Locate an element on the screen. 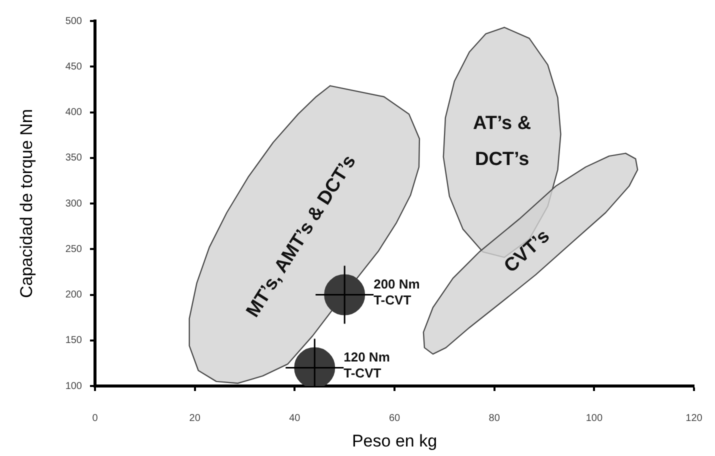 This screenshot has height=456, width=715. y-tick-label: 150 is located at coordinates (73, 340).